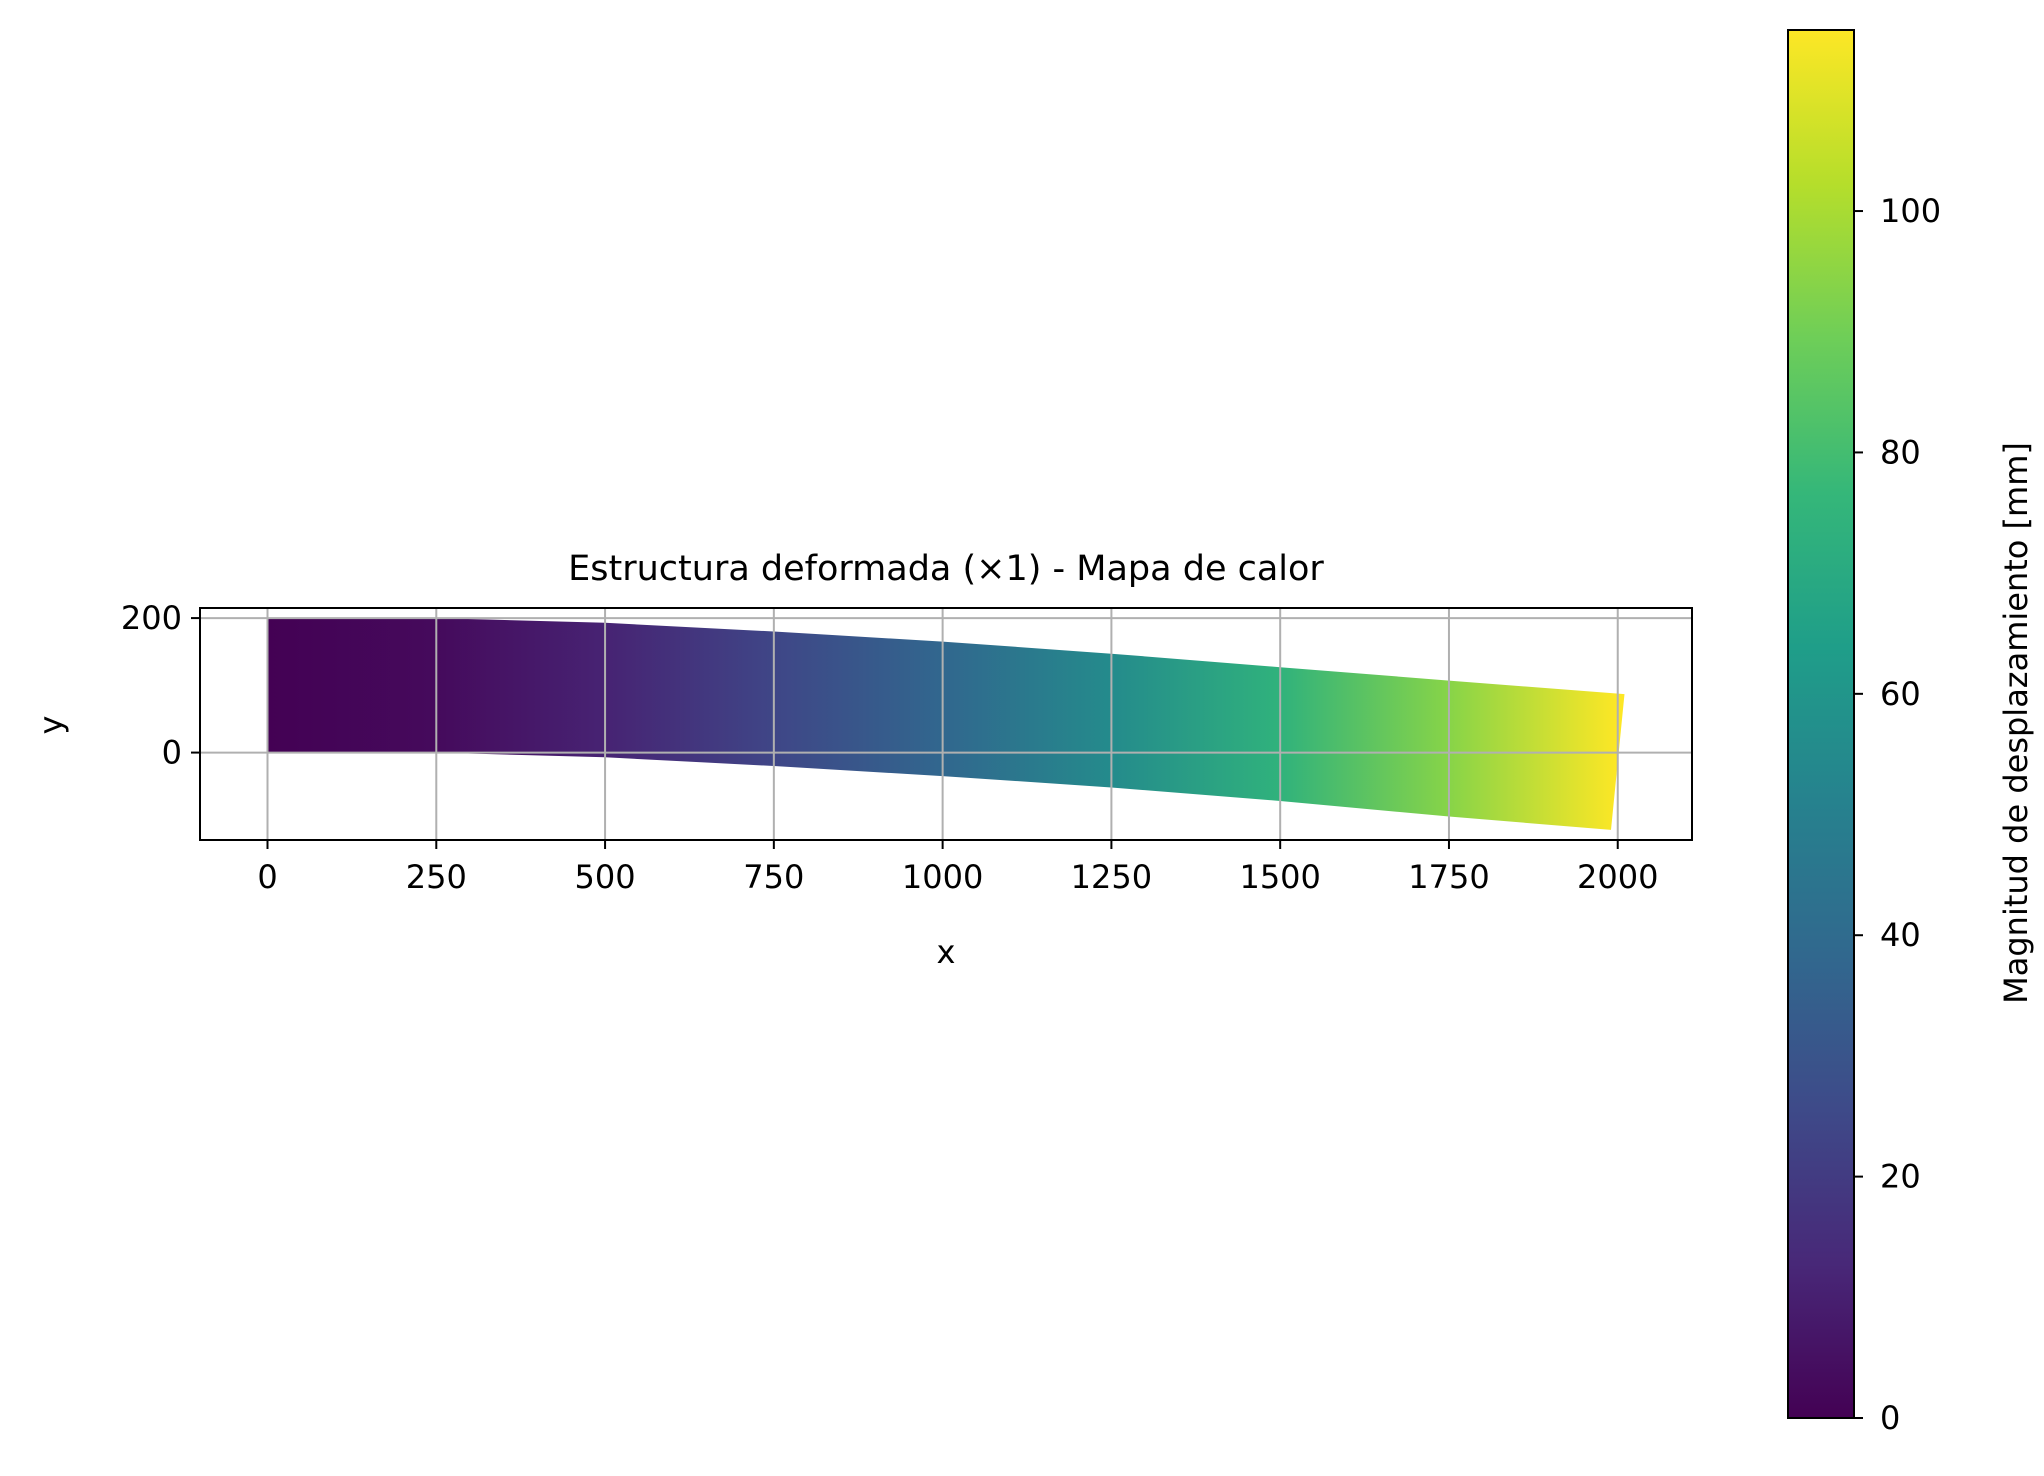 The width and height of the screenshot is (2044, 1476). I want to click on colorbar-tick-label: 0, so click(1890, 1418).